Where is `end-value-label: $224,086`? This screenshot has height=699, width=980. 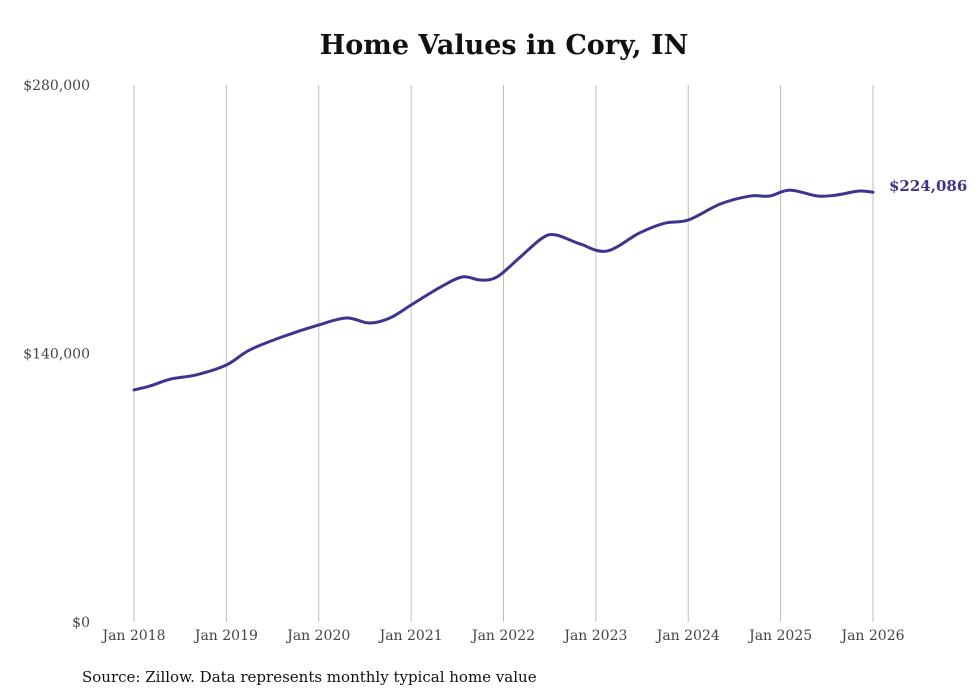
end-value-label: $224,086 is located at coordinates (928, 186).